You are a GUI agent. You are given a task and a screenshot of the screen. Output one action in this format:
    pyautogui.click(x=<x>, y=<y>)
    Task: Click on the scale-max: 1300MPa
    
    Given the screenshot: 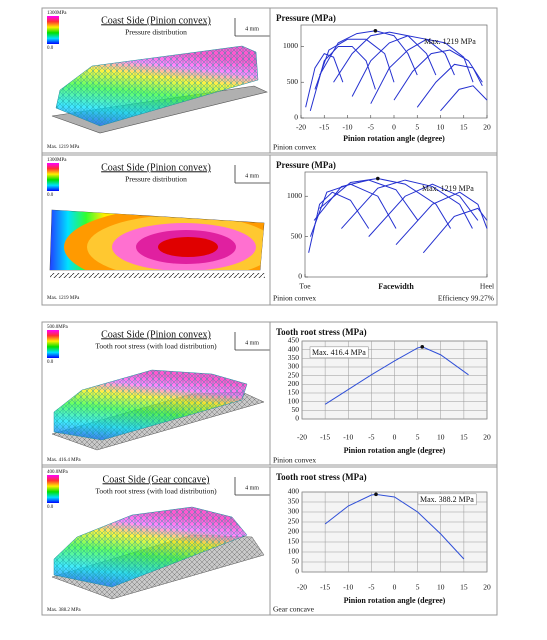 What is the action you would take?
    pyautogui.click(x=57, y=160)
    